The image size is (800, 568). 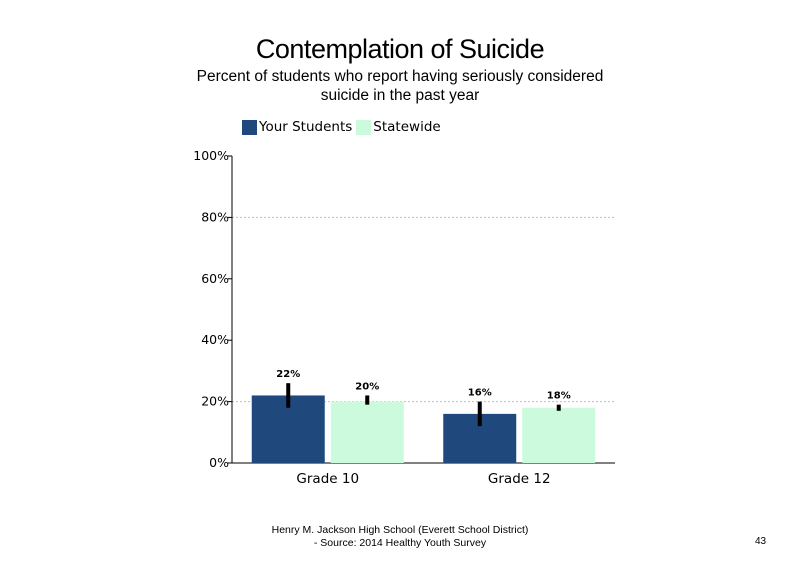 What do you see at coordinates (364, 127) in the screenshot?
I see `legend-swatch-statewide` at bounding box center [364, 127].